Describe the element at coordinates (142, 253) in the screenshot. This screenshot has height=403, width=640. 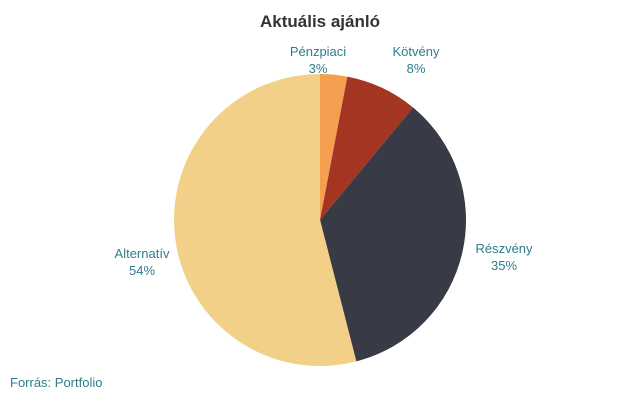
I see `slice-label-name: Alternatív` at that location.